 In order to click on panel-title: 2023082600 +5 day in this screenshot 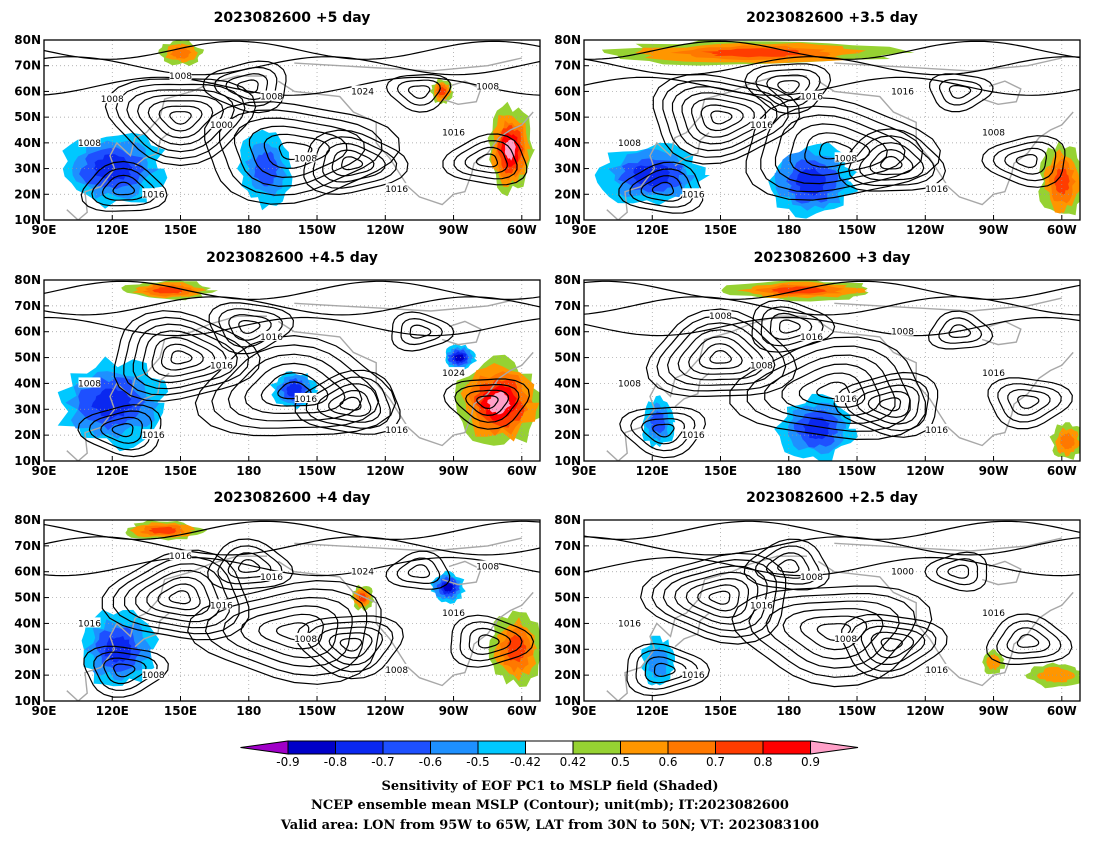, I will do `click(292, 18)`.